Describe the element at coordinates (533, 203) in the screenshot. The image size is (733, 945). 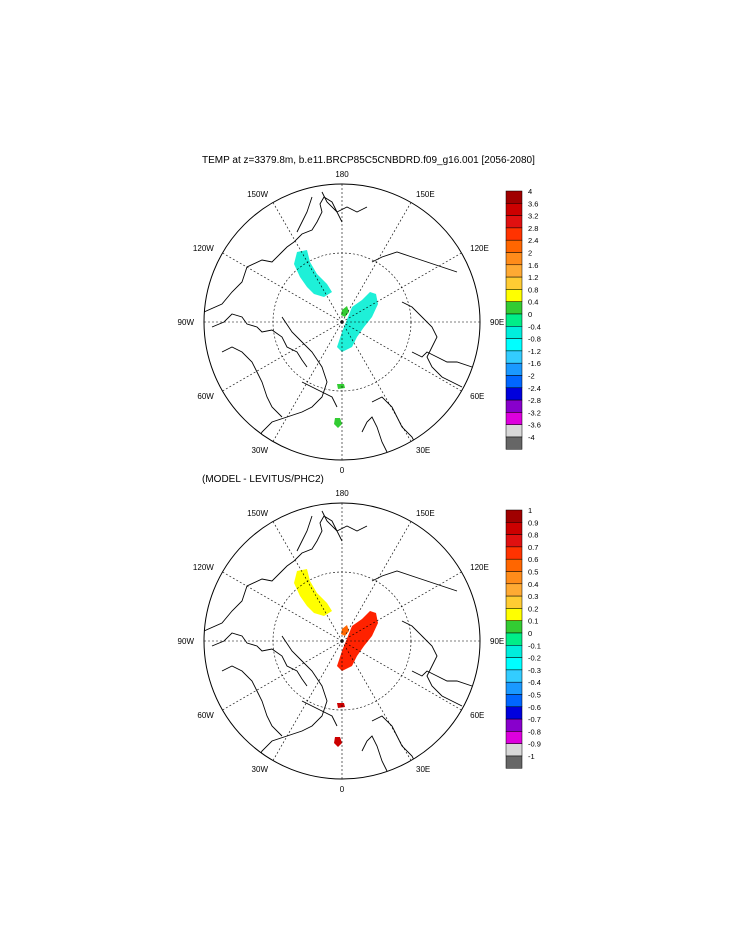
I see `colorbar-label: 3.6` at that location.